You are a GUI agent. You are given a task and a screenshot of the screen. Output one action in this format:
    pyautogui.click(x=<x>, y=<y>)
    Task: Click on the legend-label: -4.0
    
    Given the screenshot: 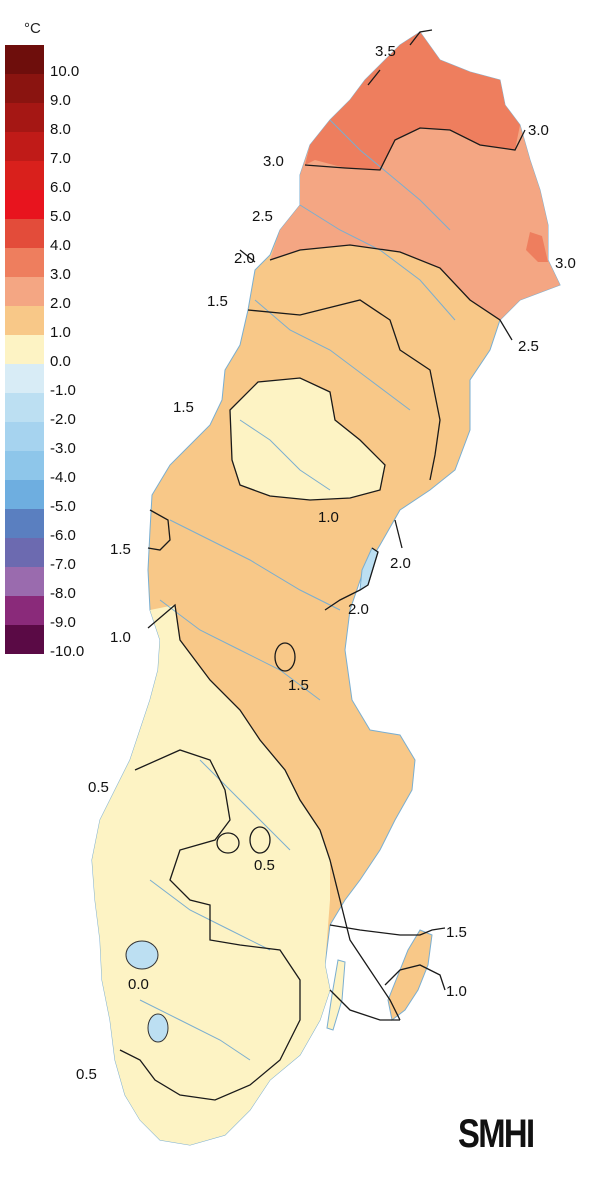 What is the action you would take?
    pyautogui.click(x=63, y=477)
    